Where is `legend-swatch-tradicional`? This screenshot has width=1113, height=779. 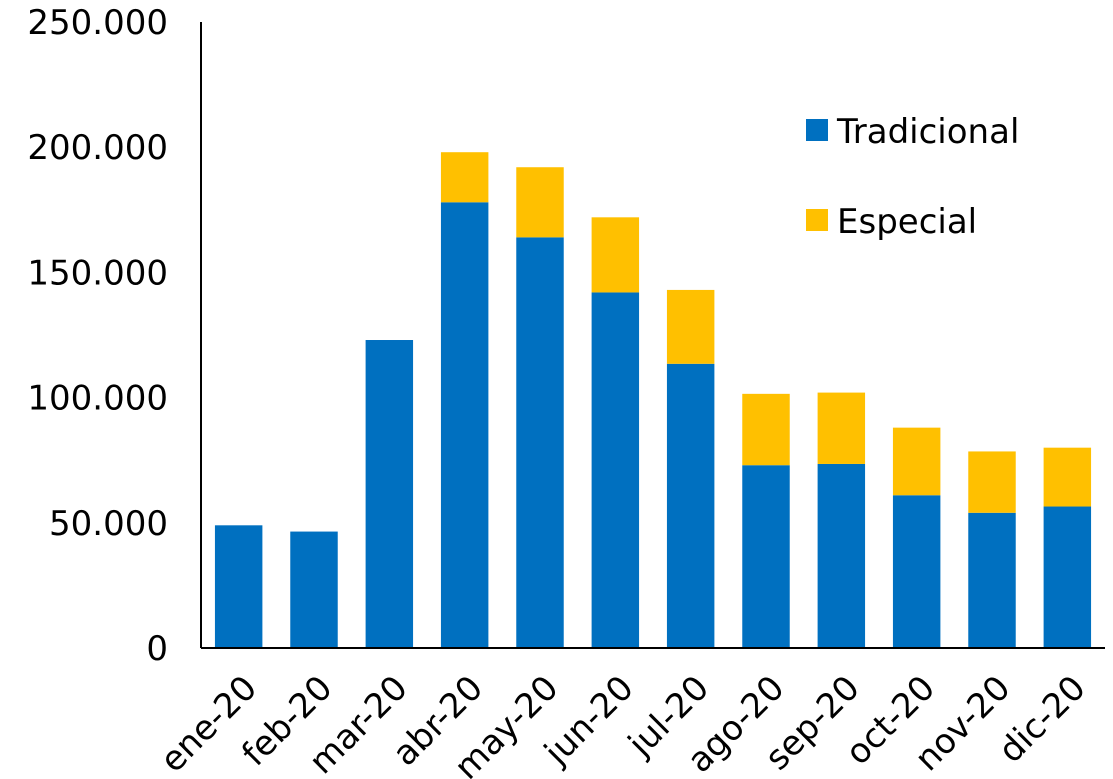
legend-swatch-tradicional is located at coordinates (817, 130).